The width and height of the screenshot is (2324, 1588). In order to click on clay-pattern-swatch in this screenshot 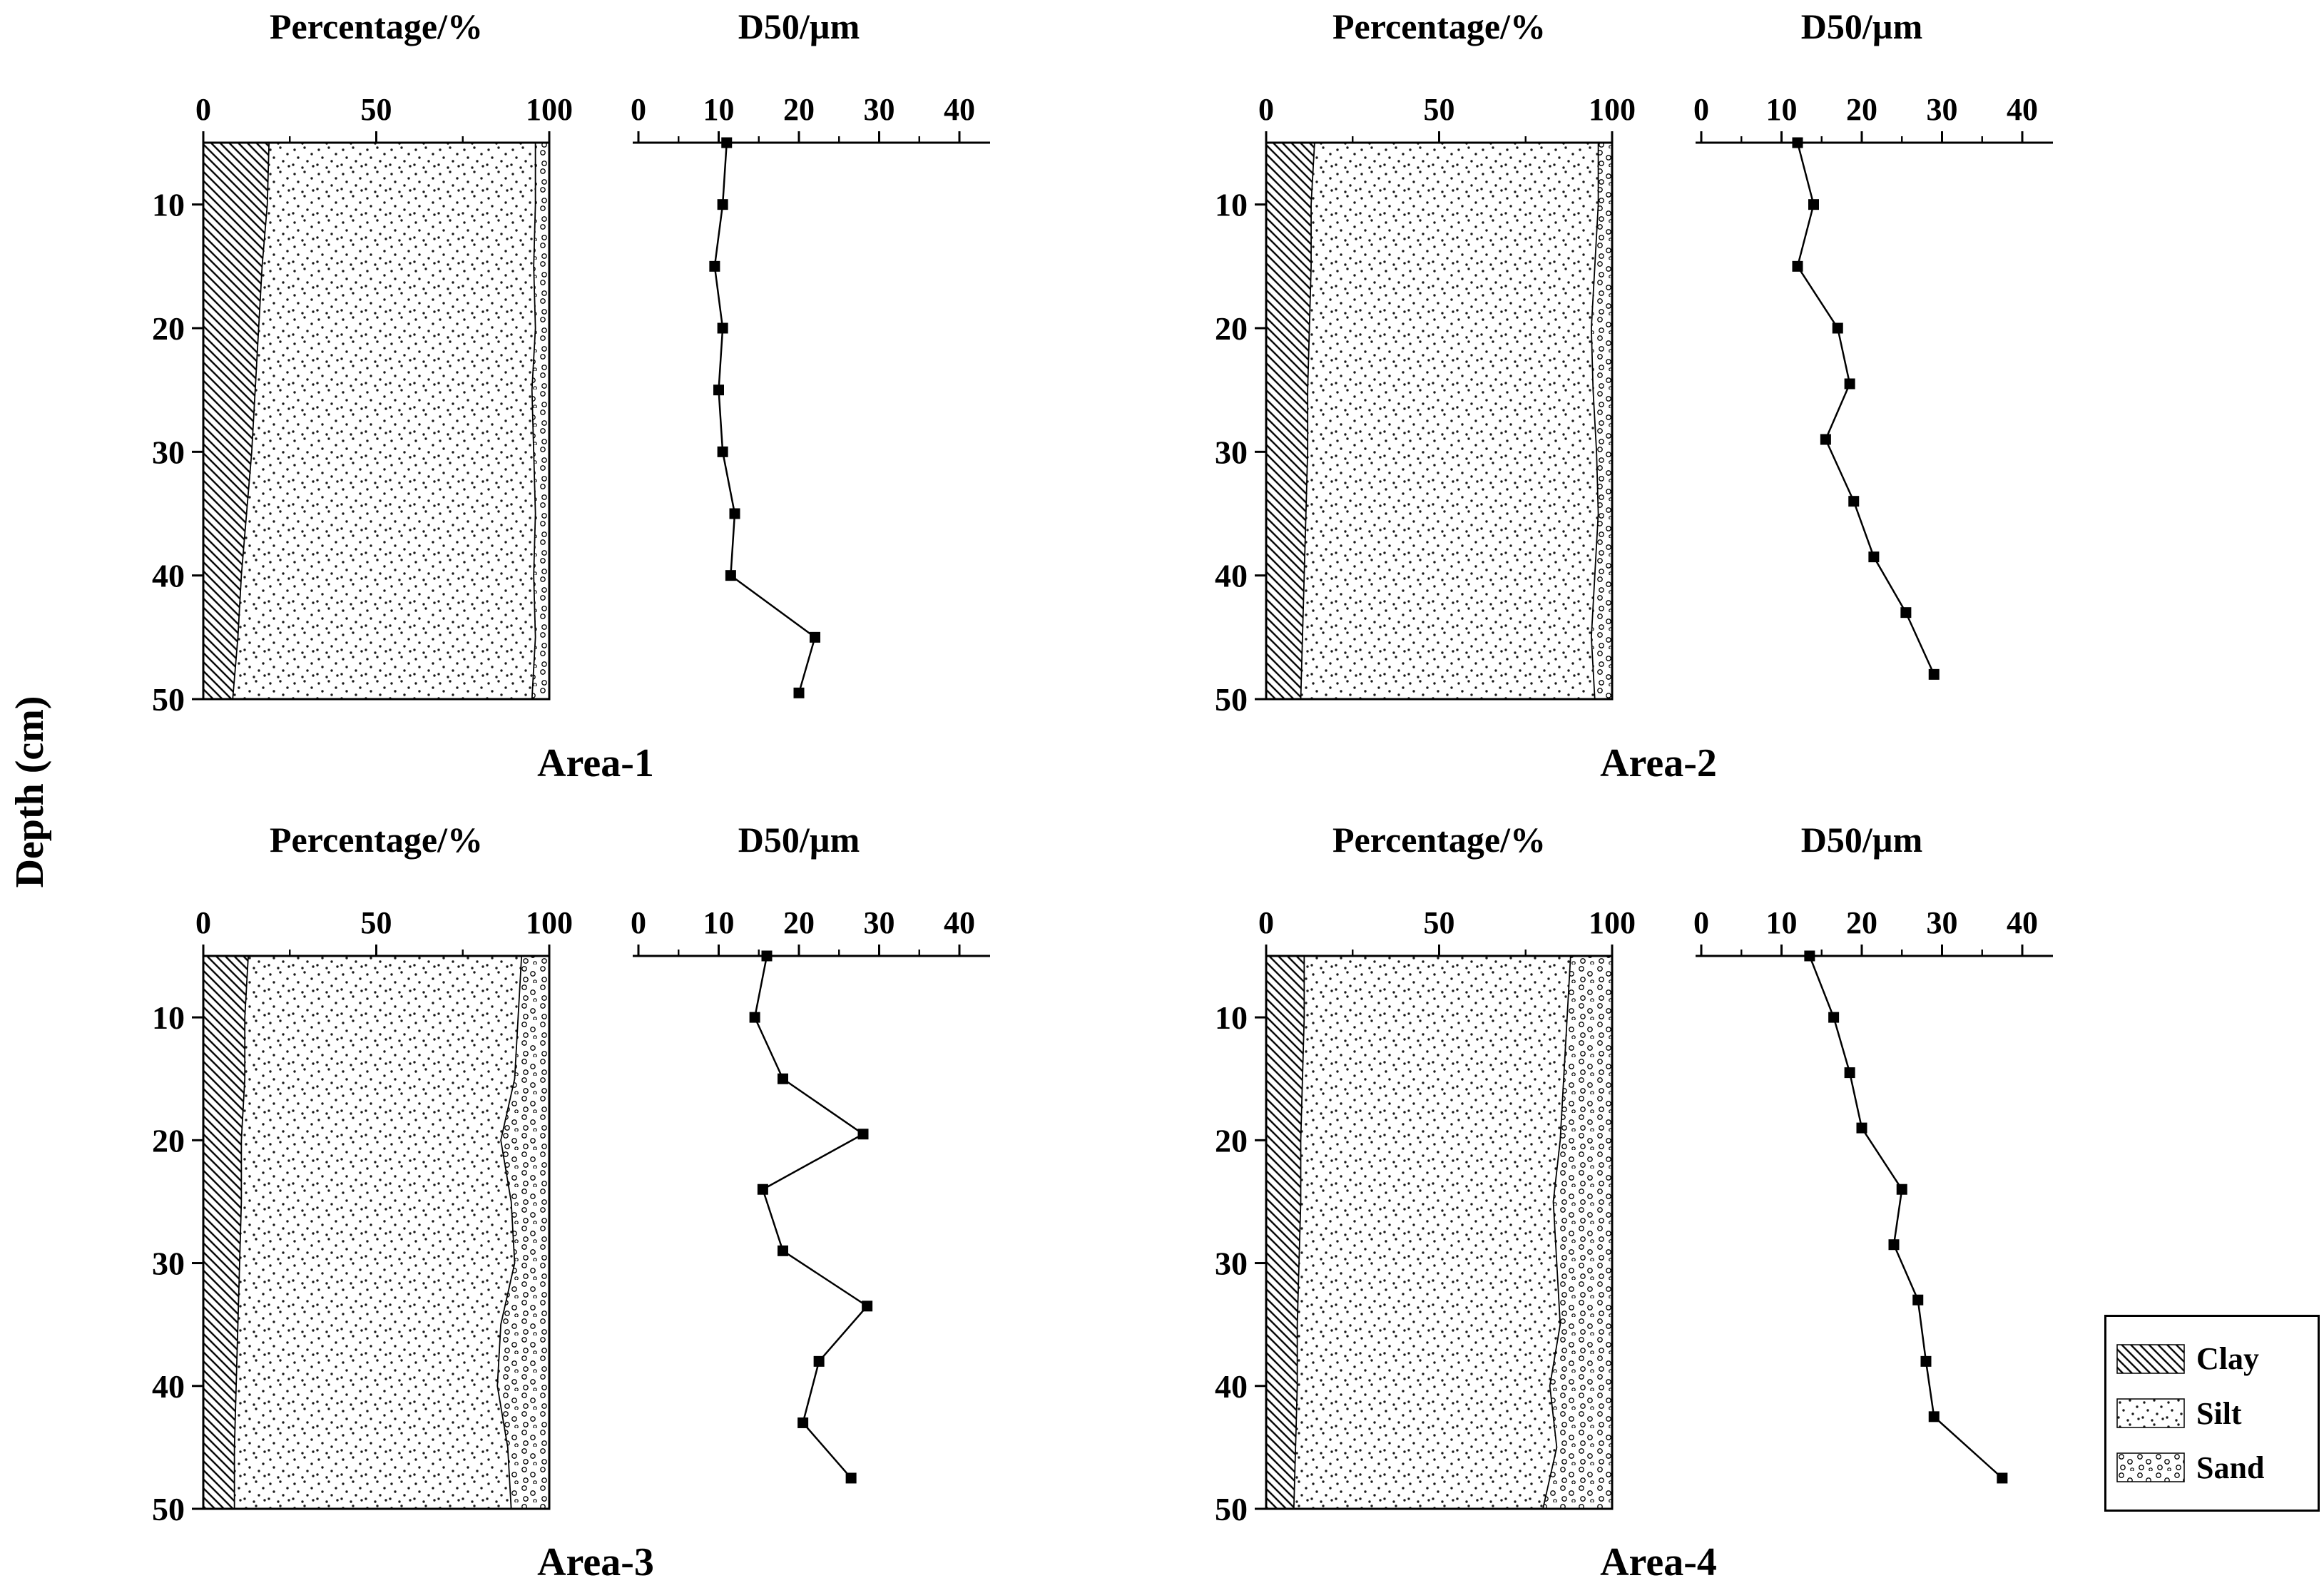, I will do `click(2150, 1359)`.